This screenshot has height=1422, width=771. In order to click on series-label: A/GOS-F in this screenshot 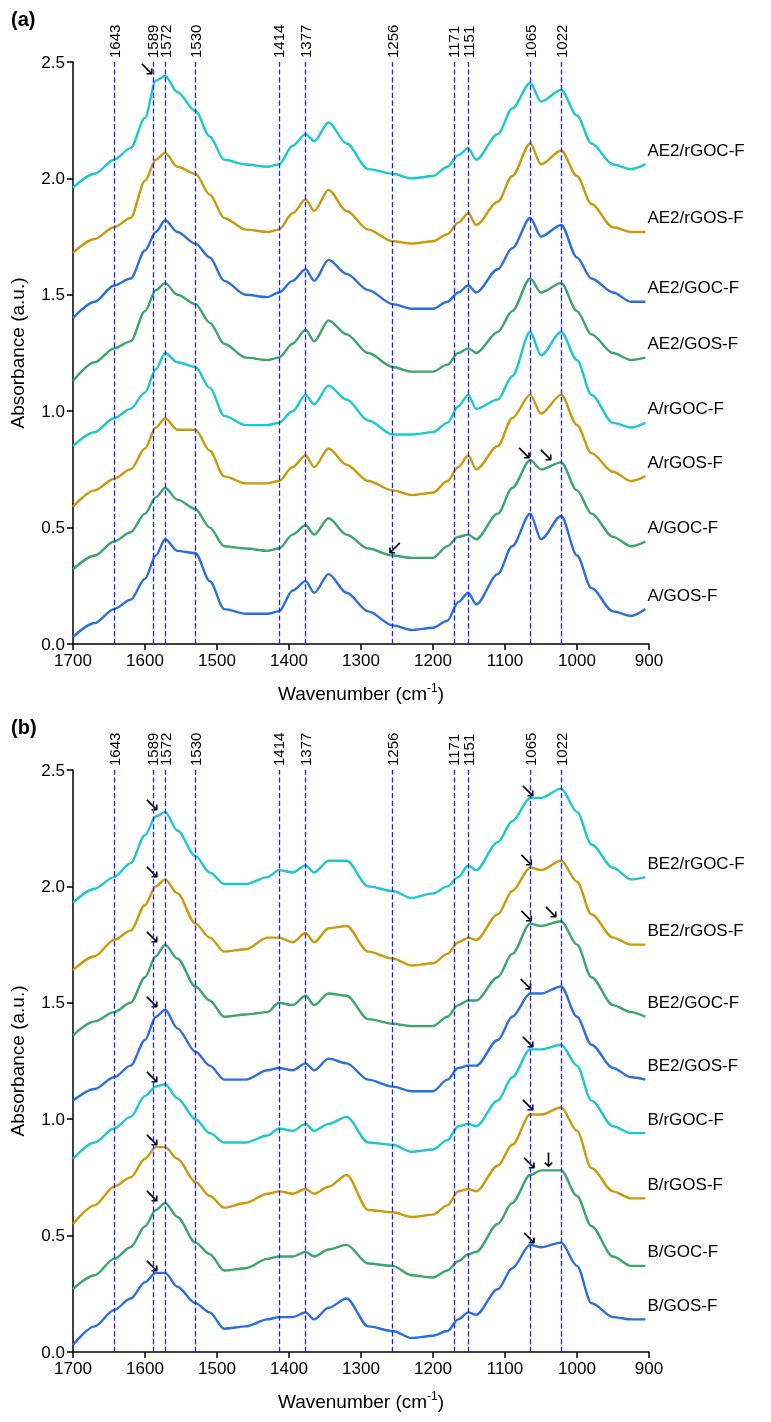, I will do `click(682, 595)`.